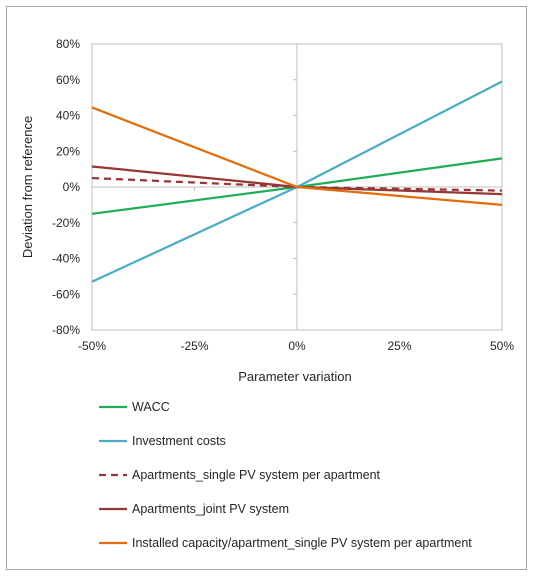  Describe the element at coordinates (297, 346) in the screenshot. I see `x-tick-label: 0%` at that location.